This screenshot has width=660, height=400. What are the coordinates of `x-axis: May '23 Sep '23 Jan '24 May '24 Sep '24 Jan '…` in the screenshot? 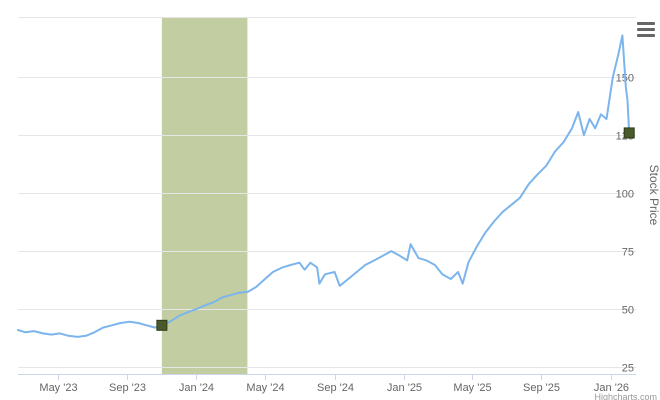 It's located at (327, 384).